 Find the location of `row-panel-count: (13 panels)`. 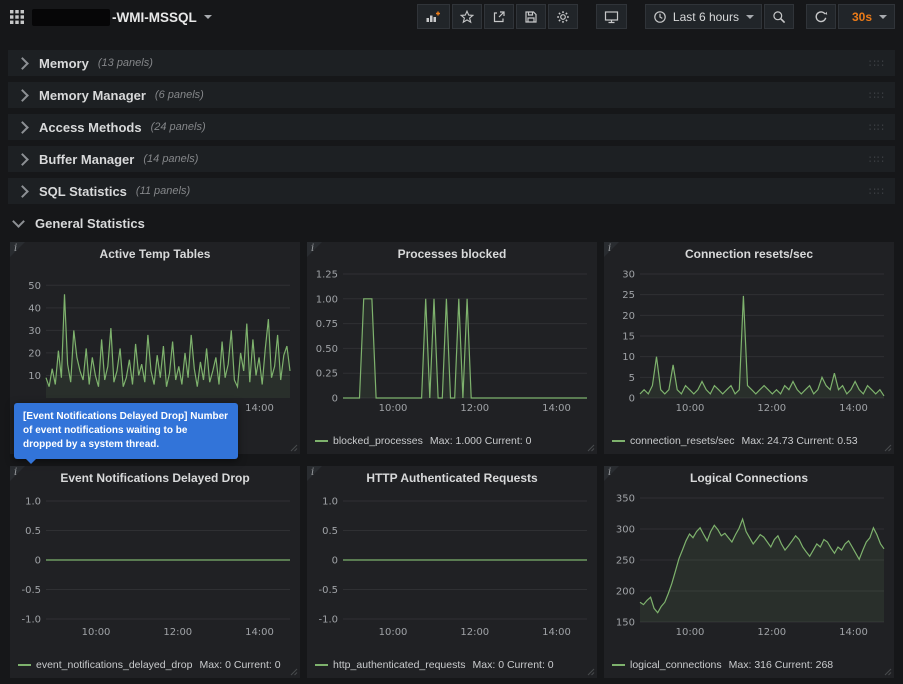

row-panel-count: (13 panels) is located at coordinates (125, 63).